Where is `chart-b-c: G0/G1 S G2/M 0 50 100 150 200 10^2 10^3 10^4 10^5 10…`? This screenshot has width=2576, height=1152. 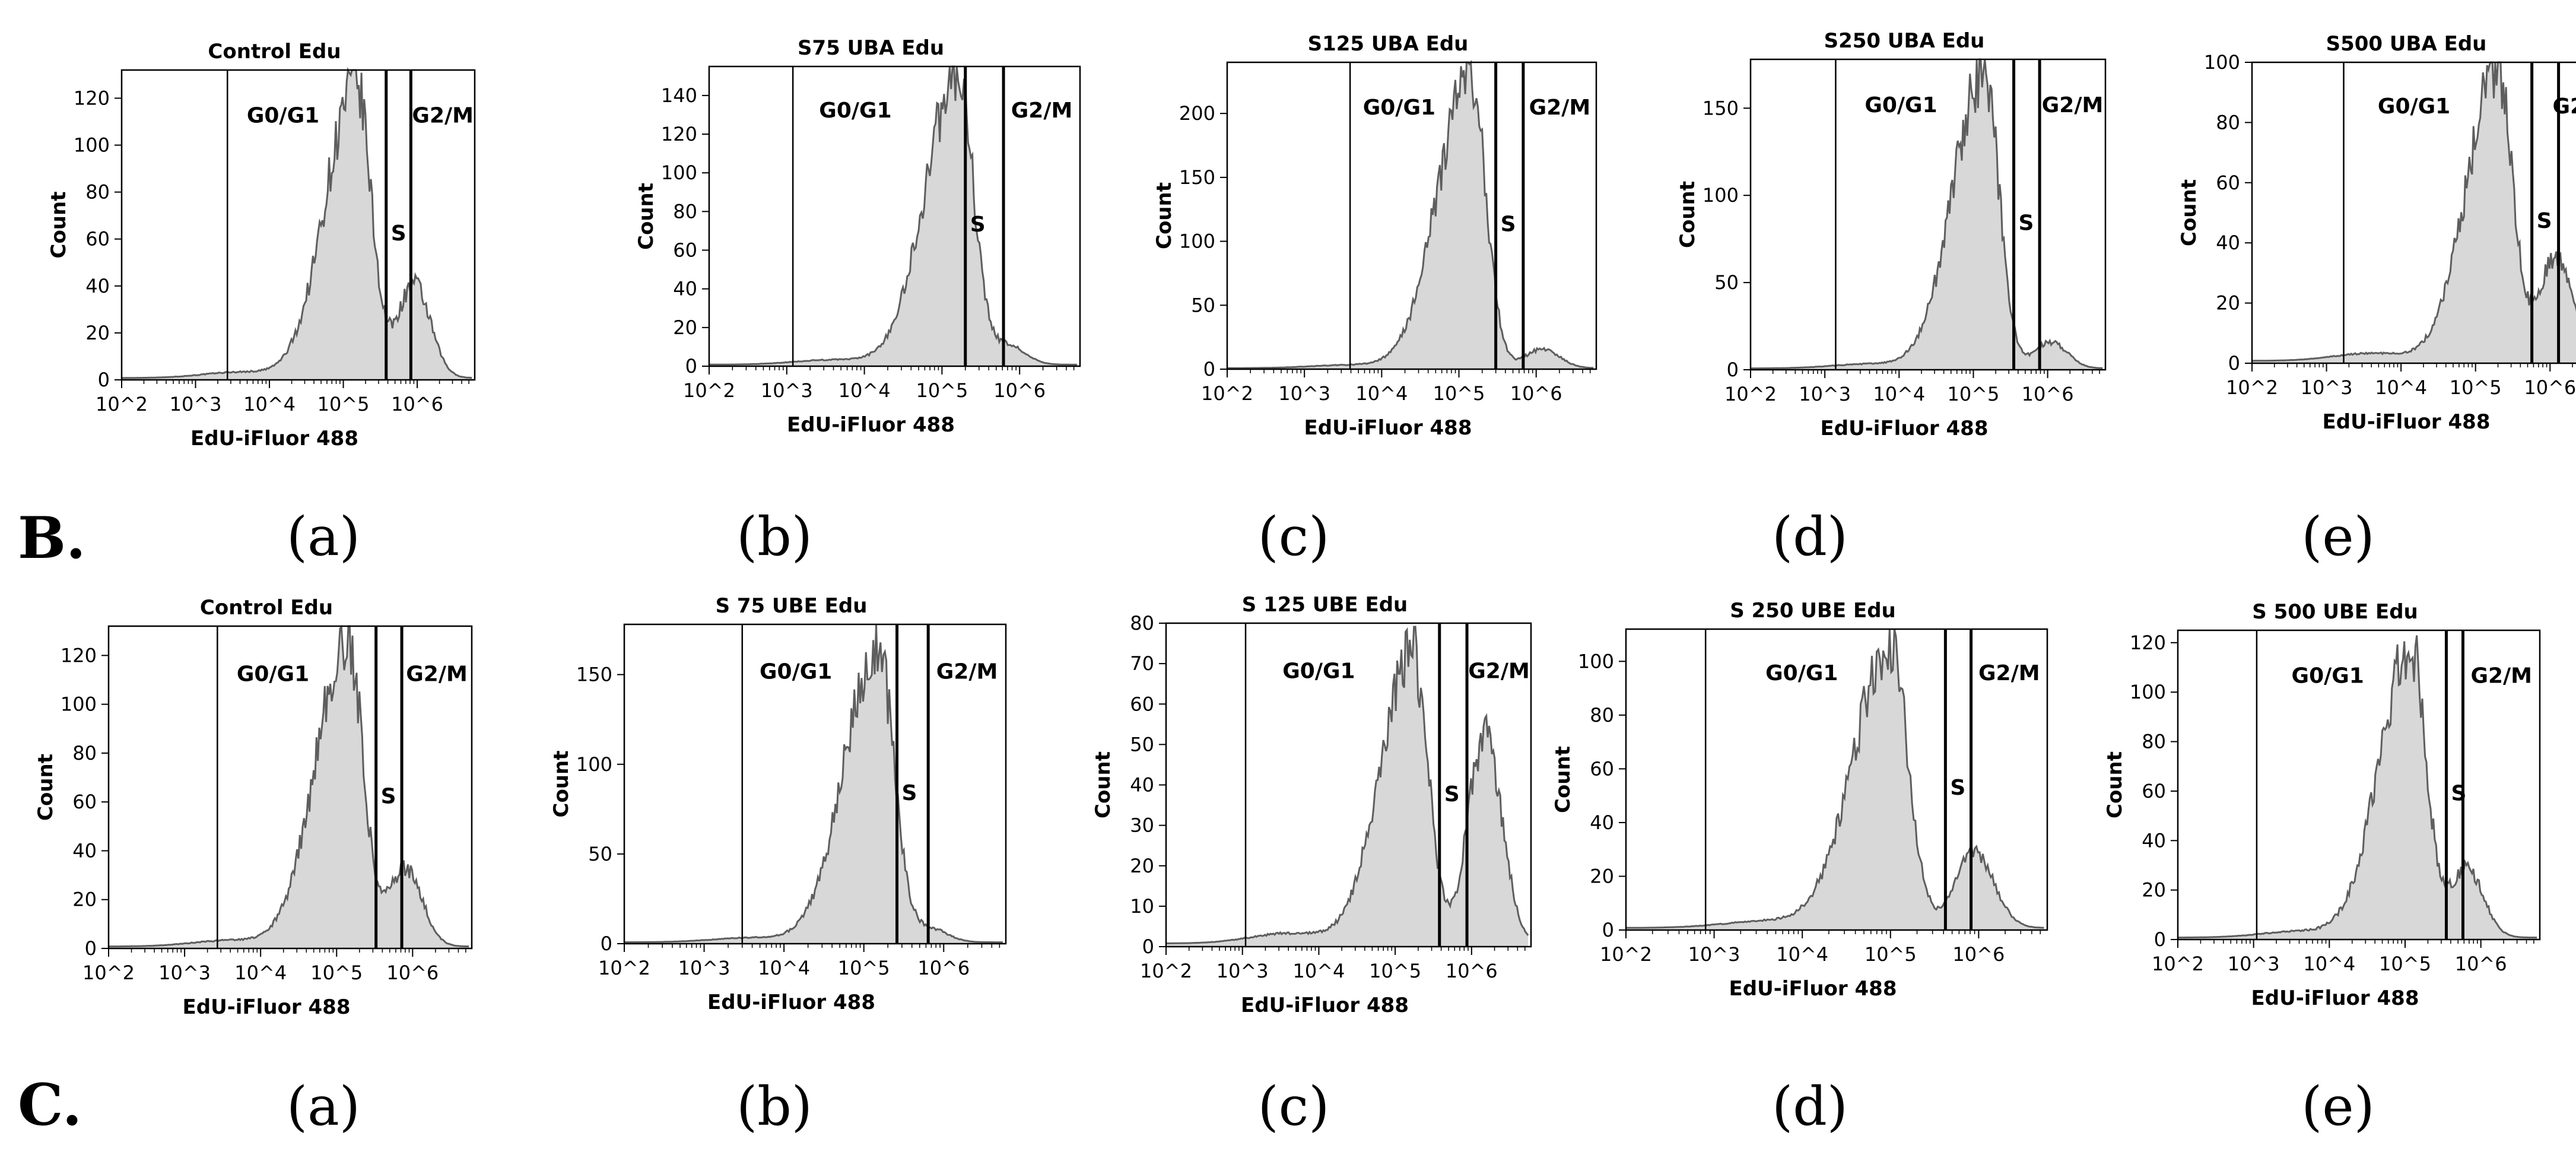
chart-b-c: G0/G1 S G2/M 0 50 100 150 200 10^2 10^3 10^4 10^5 10… is located at coordinates (1375, 236).